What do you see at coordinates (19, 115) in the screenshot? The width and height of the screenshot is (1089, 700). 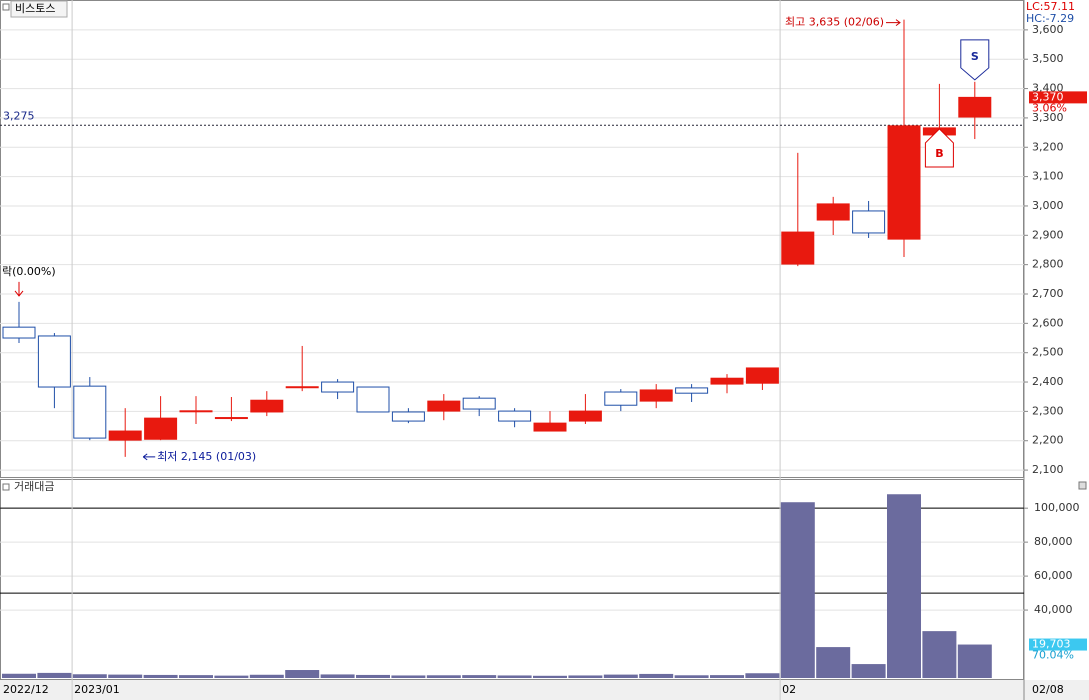 I see `reference-label: 3,275` at bounding box center [19, 115].